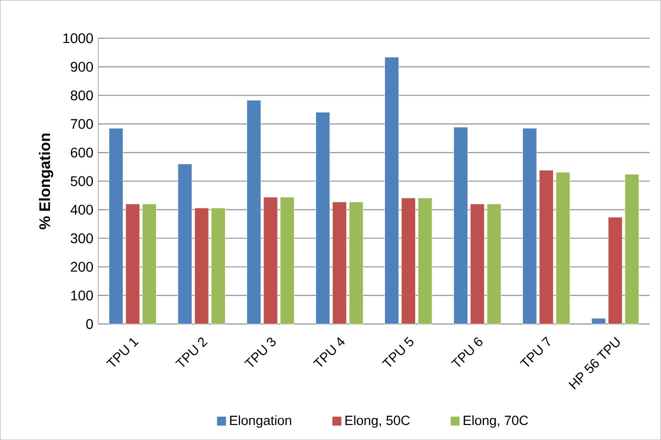  Describe the element at coordinates (398, 351) in the screenshot. I see `x-tick-label: TPU 5` at that location.